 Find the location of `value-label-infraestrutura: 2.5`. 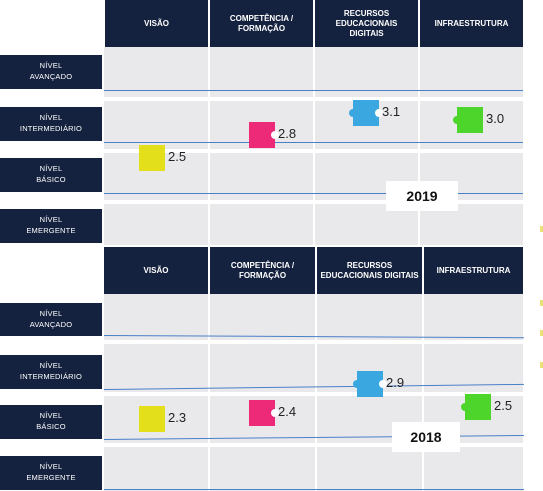

value-label-infraestrutura: 2.5 is located at coordinates (503, 405).